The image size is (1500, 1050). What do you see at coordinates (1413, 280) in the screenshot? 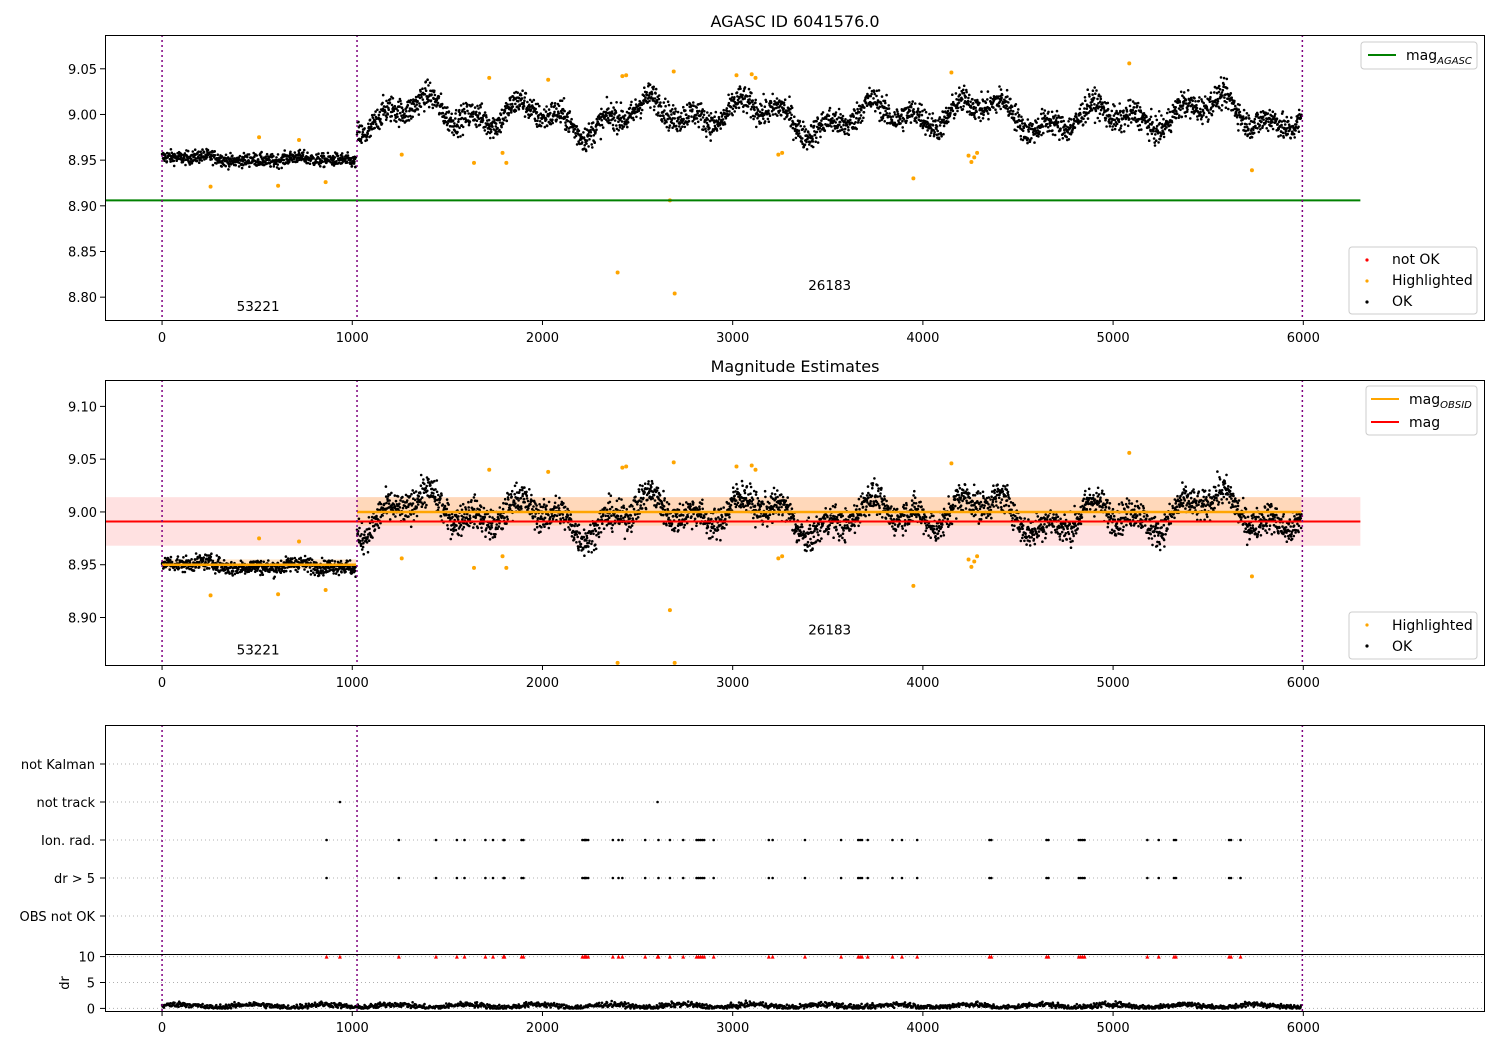
I see `panel1-legend-bottom: not OK Highlighted OK` at bounding box center [1413, 280].